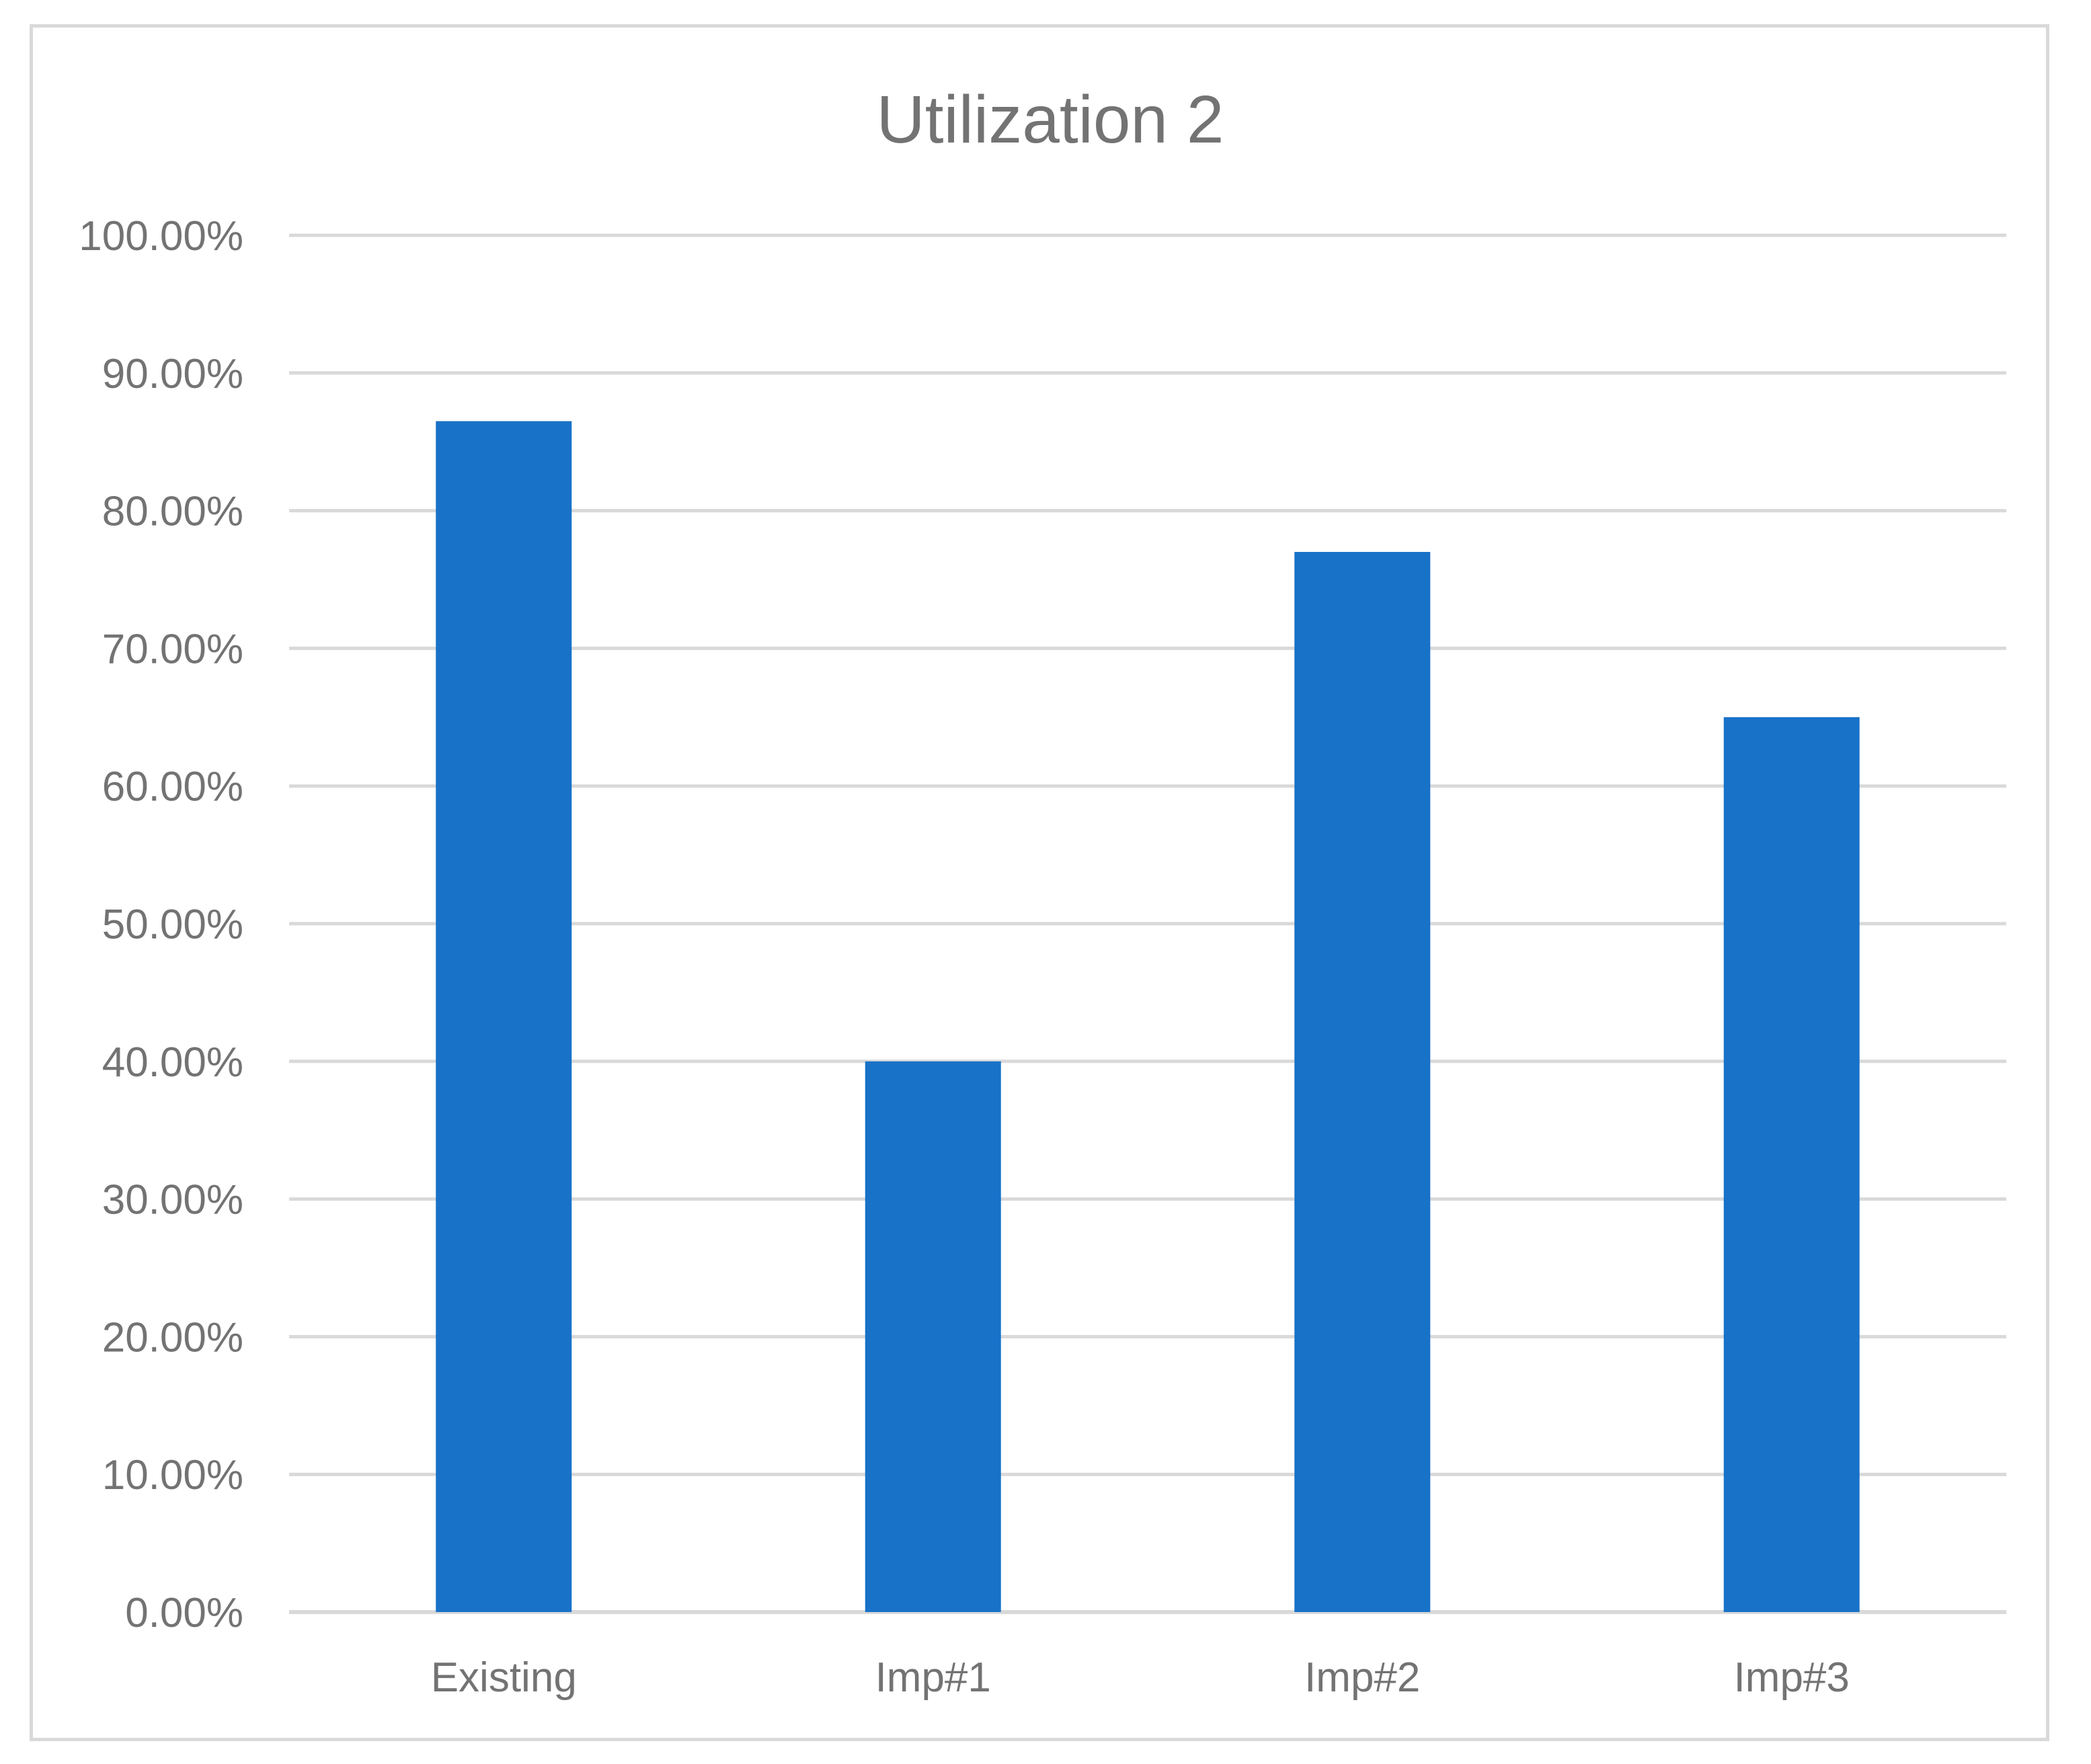  Describe the element at coordinates (504, 1016) in the screenshot. I see `bar-existing` at that location.